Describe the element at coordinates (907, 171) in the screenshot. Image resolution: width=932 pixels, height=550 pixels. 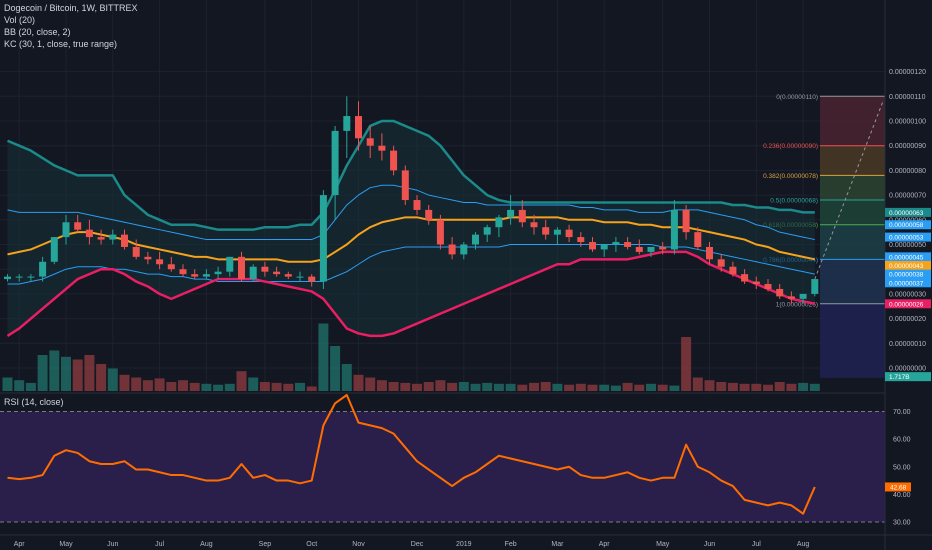
I see `price-tick-label: 0.00000080` at that location.